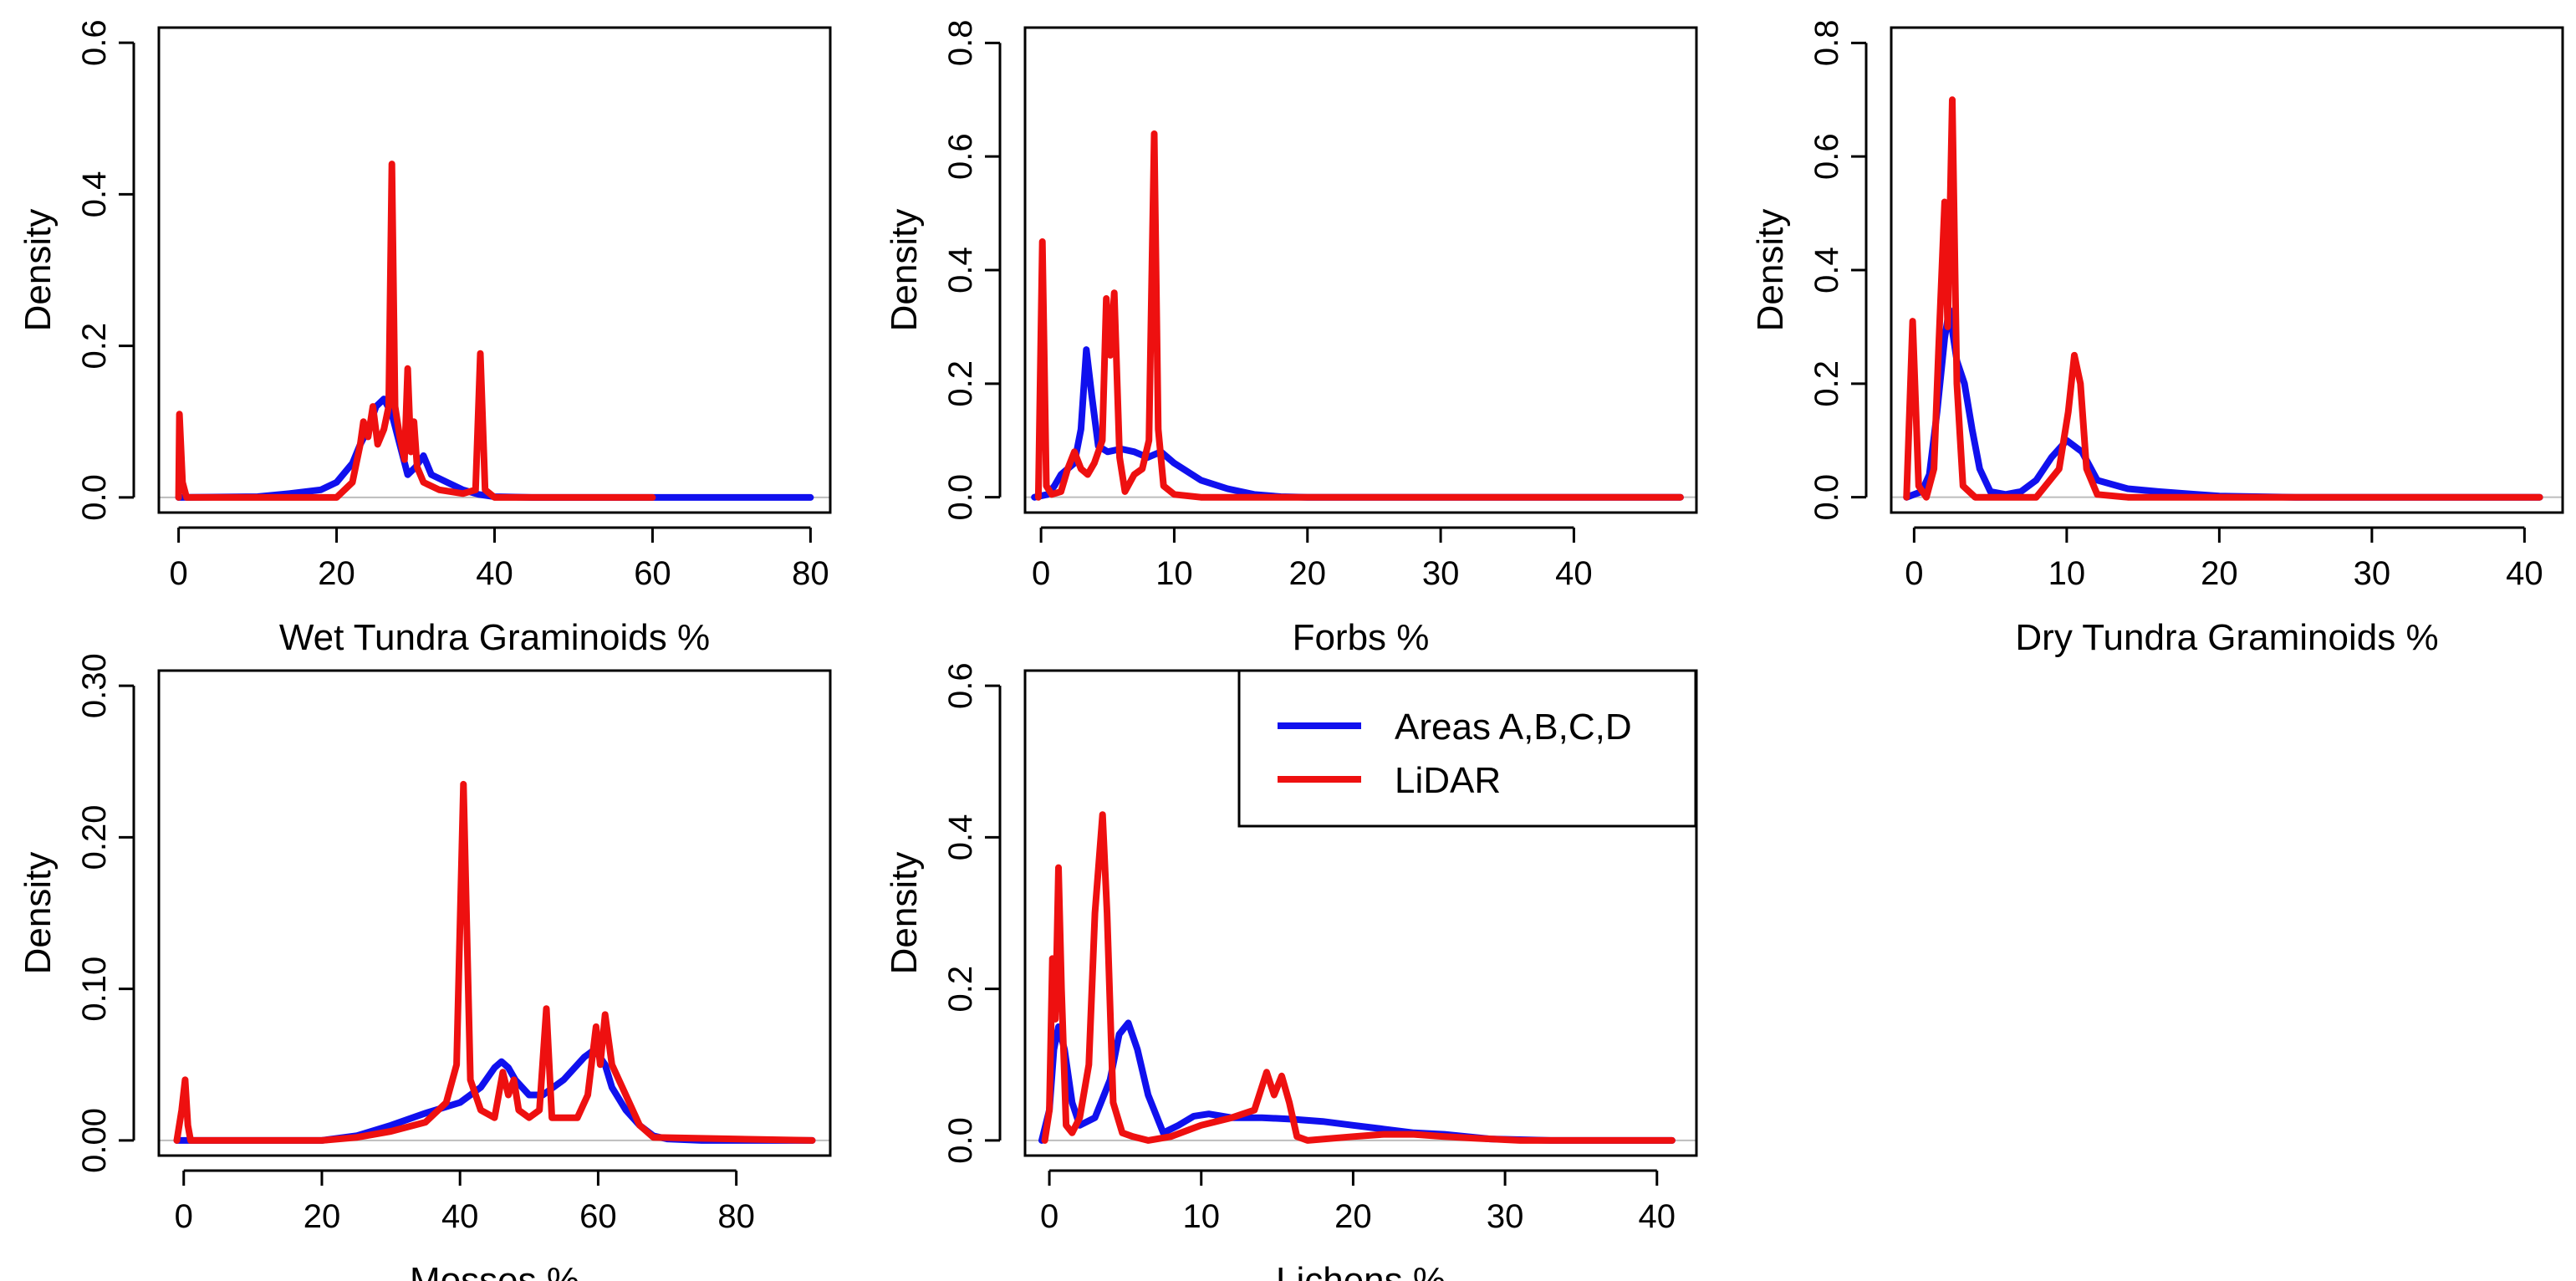 This screenshot has width=2576, height=1281. Describe the element at coordinates (94, 989) in the screenshot. I see `y-tick-label: 0.10` at that location.